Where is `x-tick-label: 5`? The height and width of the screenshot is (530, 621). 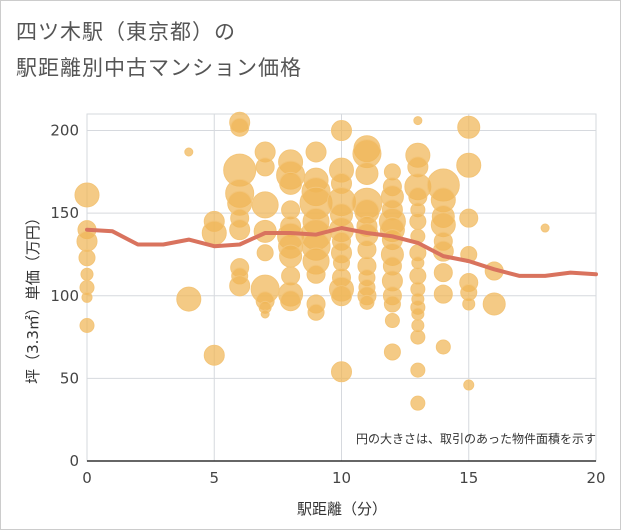 x-tick-label: 5 is located at coordinates (214, 478).